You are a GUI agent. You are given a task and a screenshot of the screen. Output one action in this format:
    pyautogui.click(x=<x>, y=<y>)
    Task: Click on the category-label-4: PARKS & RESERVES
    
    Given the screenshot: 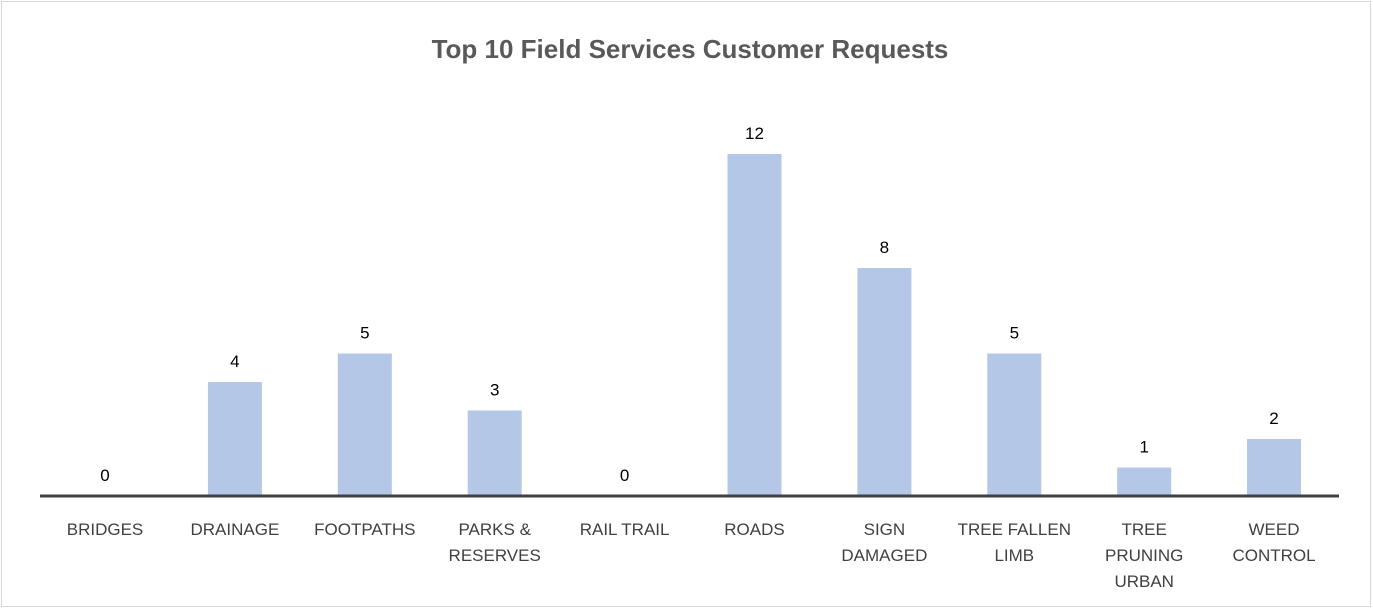 What is the action you would take?
    pyautogui.click(x=495, y=542)
    